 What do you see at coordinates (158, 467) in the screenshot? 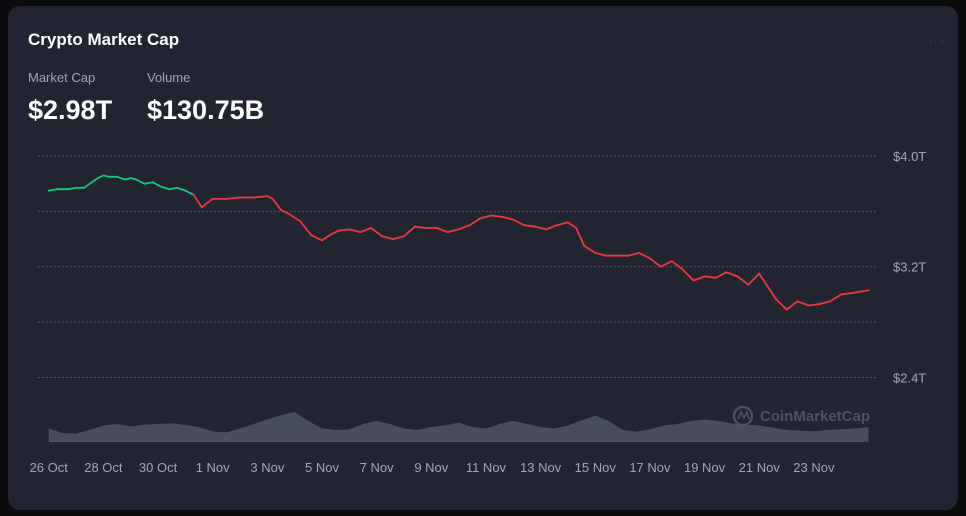
I see `x-tick-label: 30 Oct` at bounding box center [158, 467].